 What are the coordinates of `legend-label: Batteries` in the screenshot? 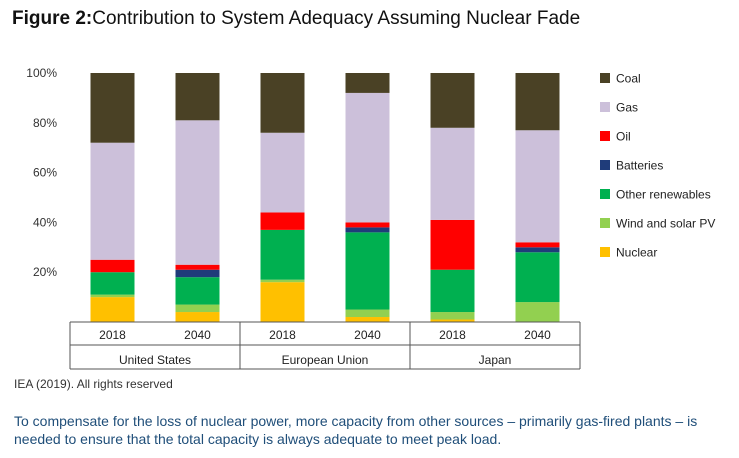 It's located at (639, 166).